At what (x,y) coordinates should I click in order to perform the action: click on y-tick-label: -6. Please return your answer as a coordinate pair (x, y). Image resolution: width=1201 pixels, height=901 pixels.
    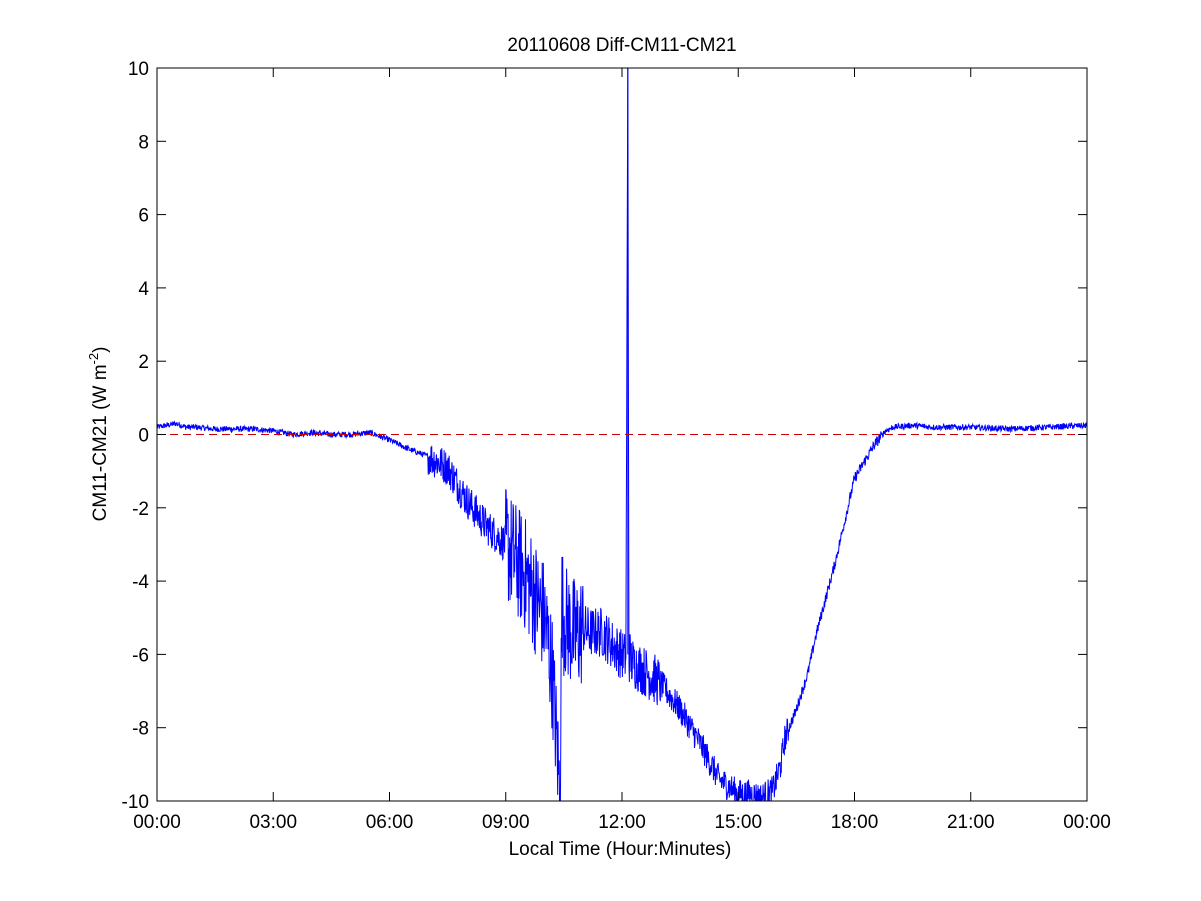
    Looking at the image, I should click on (140, 655).